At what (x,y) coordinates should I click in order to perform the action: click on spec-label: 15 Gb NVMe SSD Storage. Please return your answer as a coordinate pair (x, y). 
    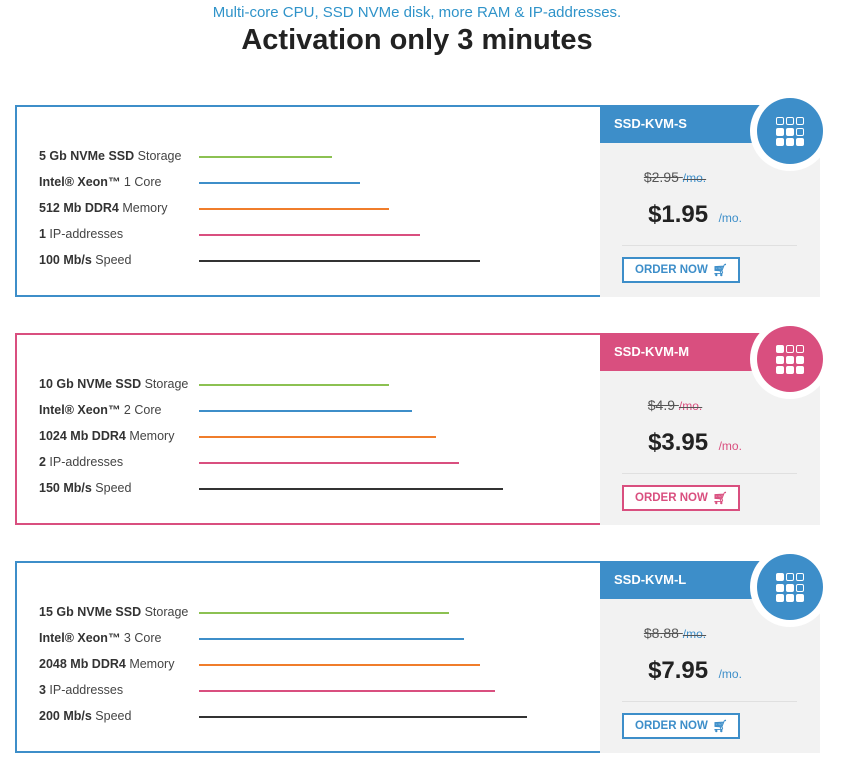
    Looking at the image, I should click on (113, 612).